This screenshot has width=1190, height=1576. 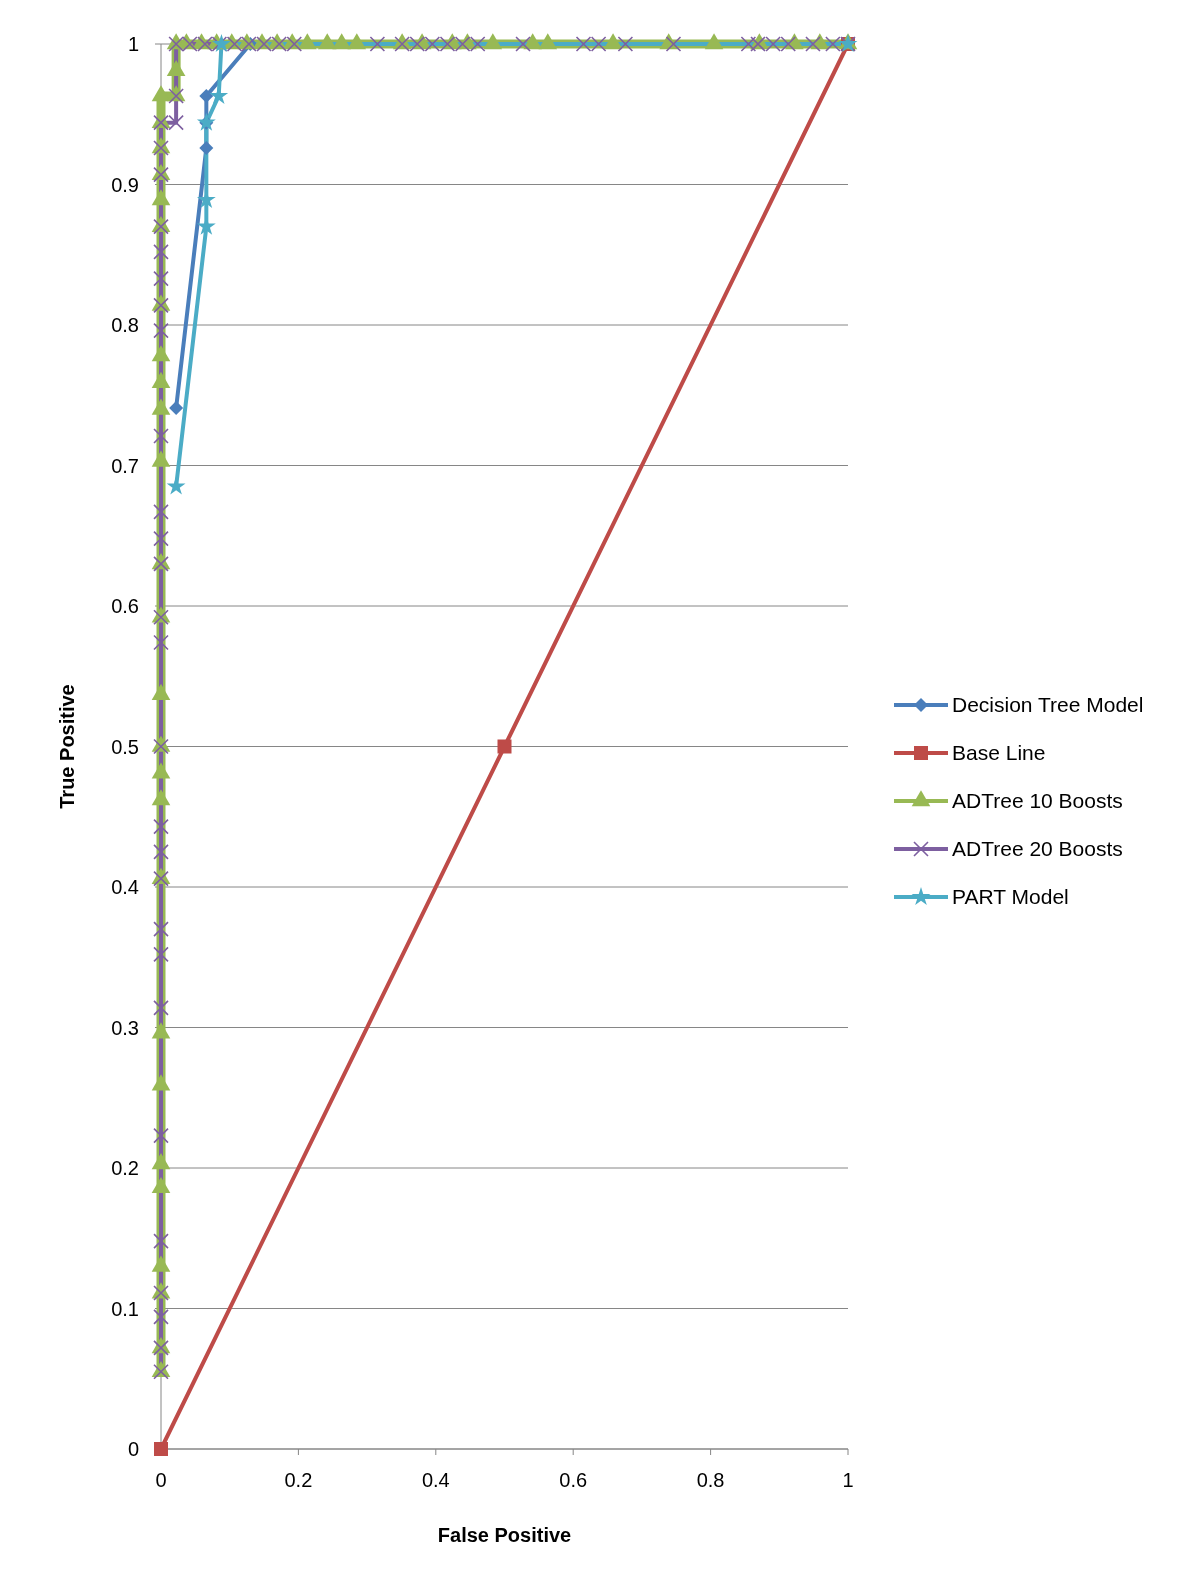 I want to click on y-axis-title: True Positive, so click(x=67, y=746).